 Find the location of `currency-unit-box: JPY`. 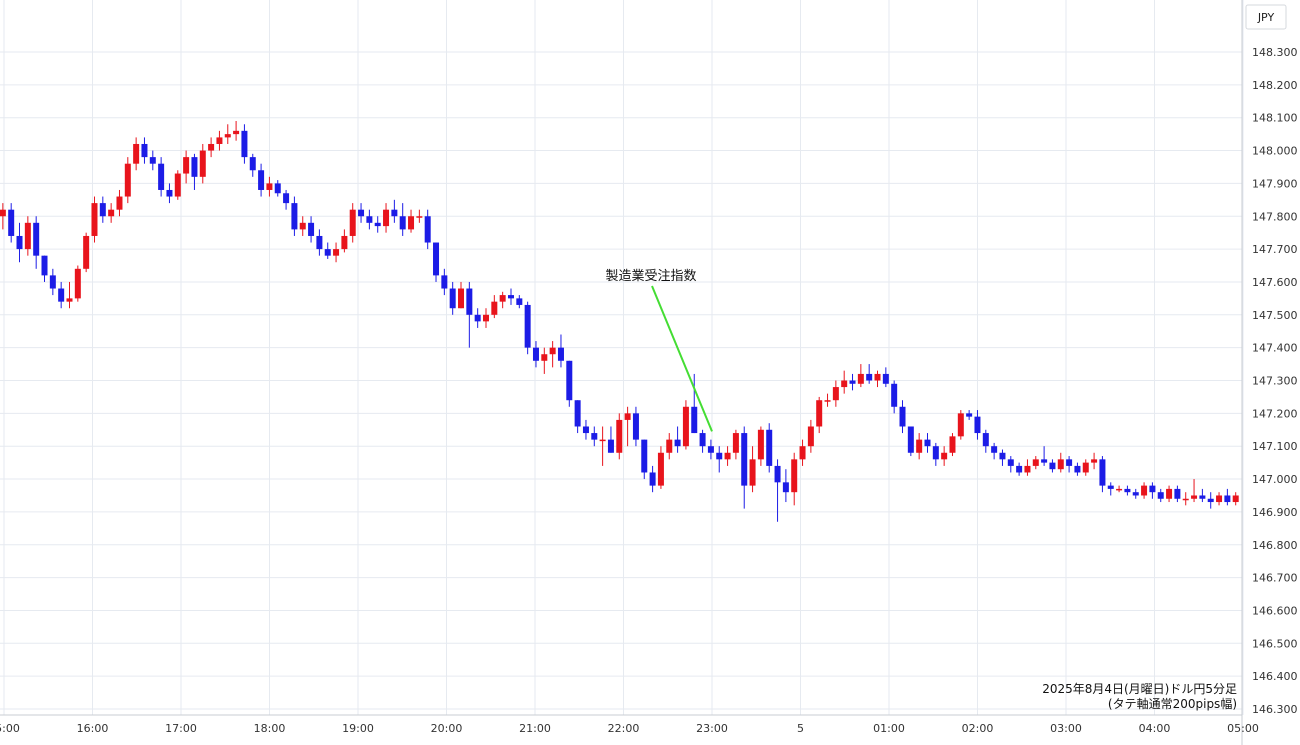

currency-unit-box: JPY is located at coordinates (1266, 17).